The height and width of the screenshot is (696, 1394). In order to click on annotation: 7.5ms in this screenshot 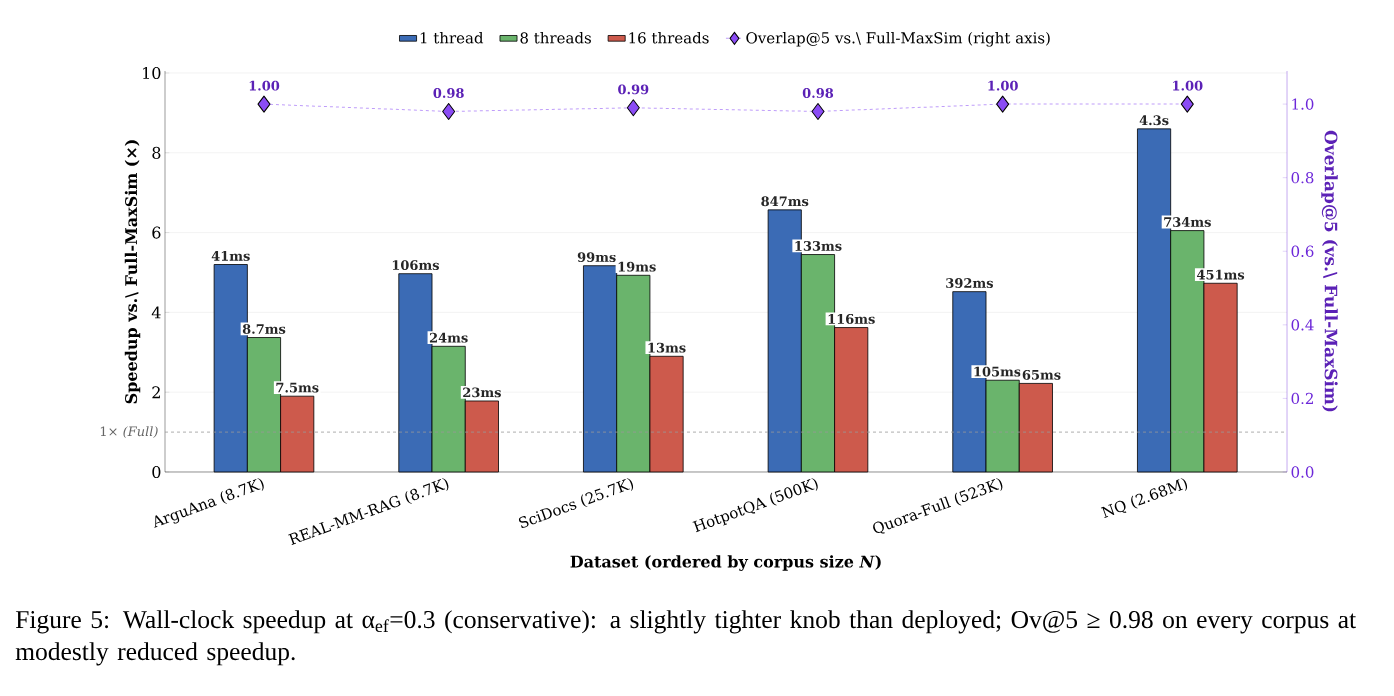, I will do `click(297, 387)`.